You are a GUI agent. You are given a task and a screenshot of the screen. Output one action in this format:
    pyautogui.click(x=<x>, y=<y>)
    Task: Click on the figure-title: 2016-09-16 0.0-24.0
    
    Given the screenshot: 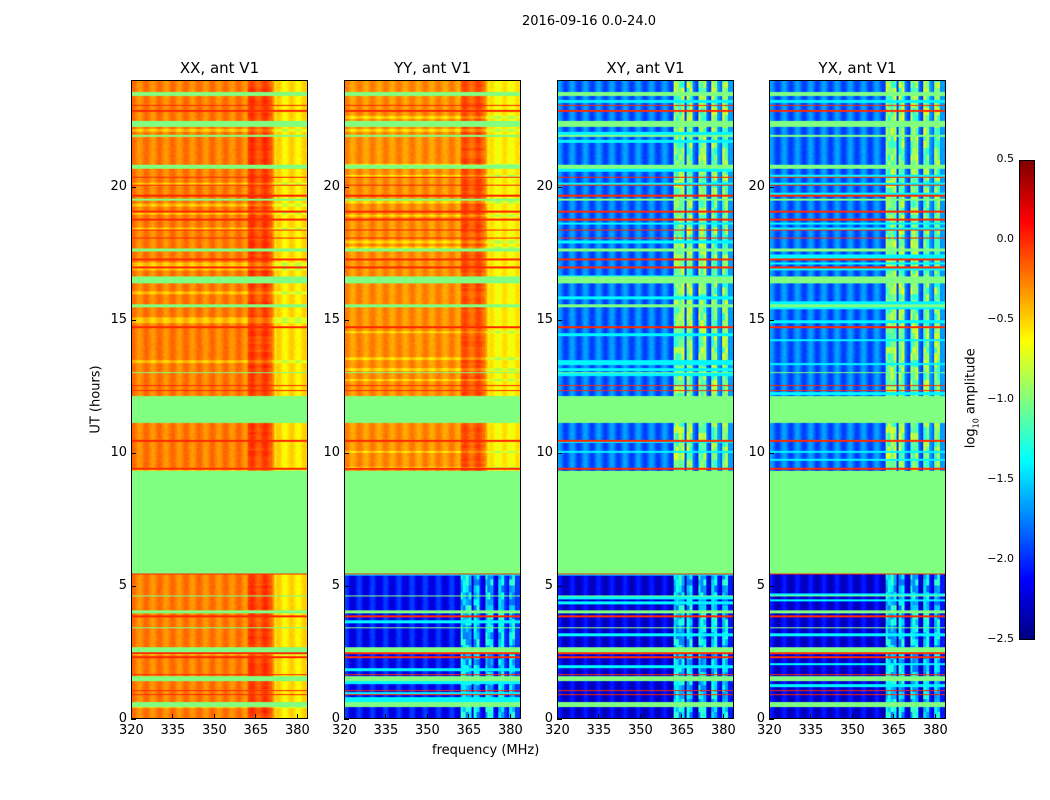 What is the action you would take?
    pyautogui.click(x=589, y=21)
    